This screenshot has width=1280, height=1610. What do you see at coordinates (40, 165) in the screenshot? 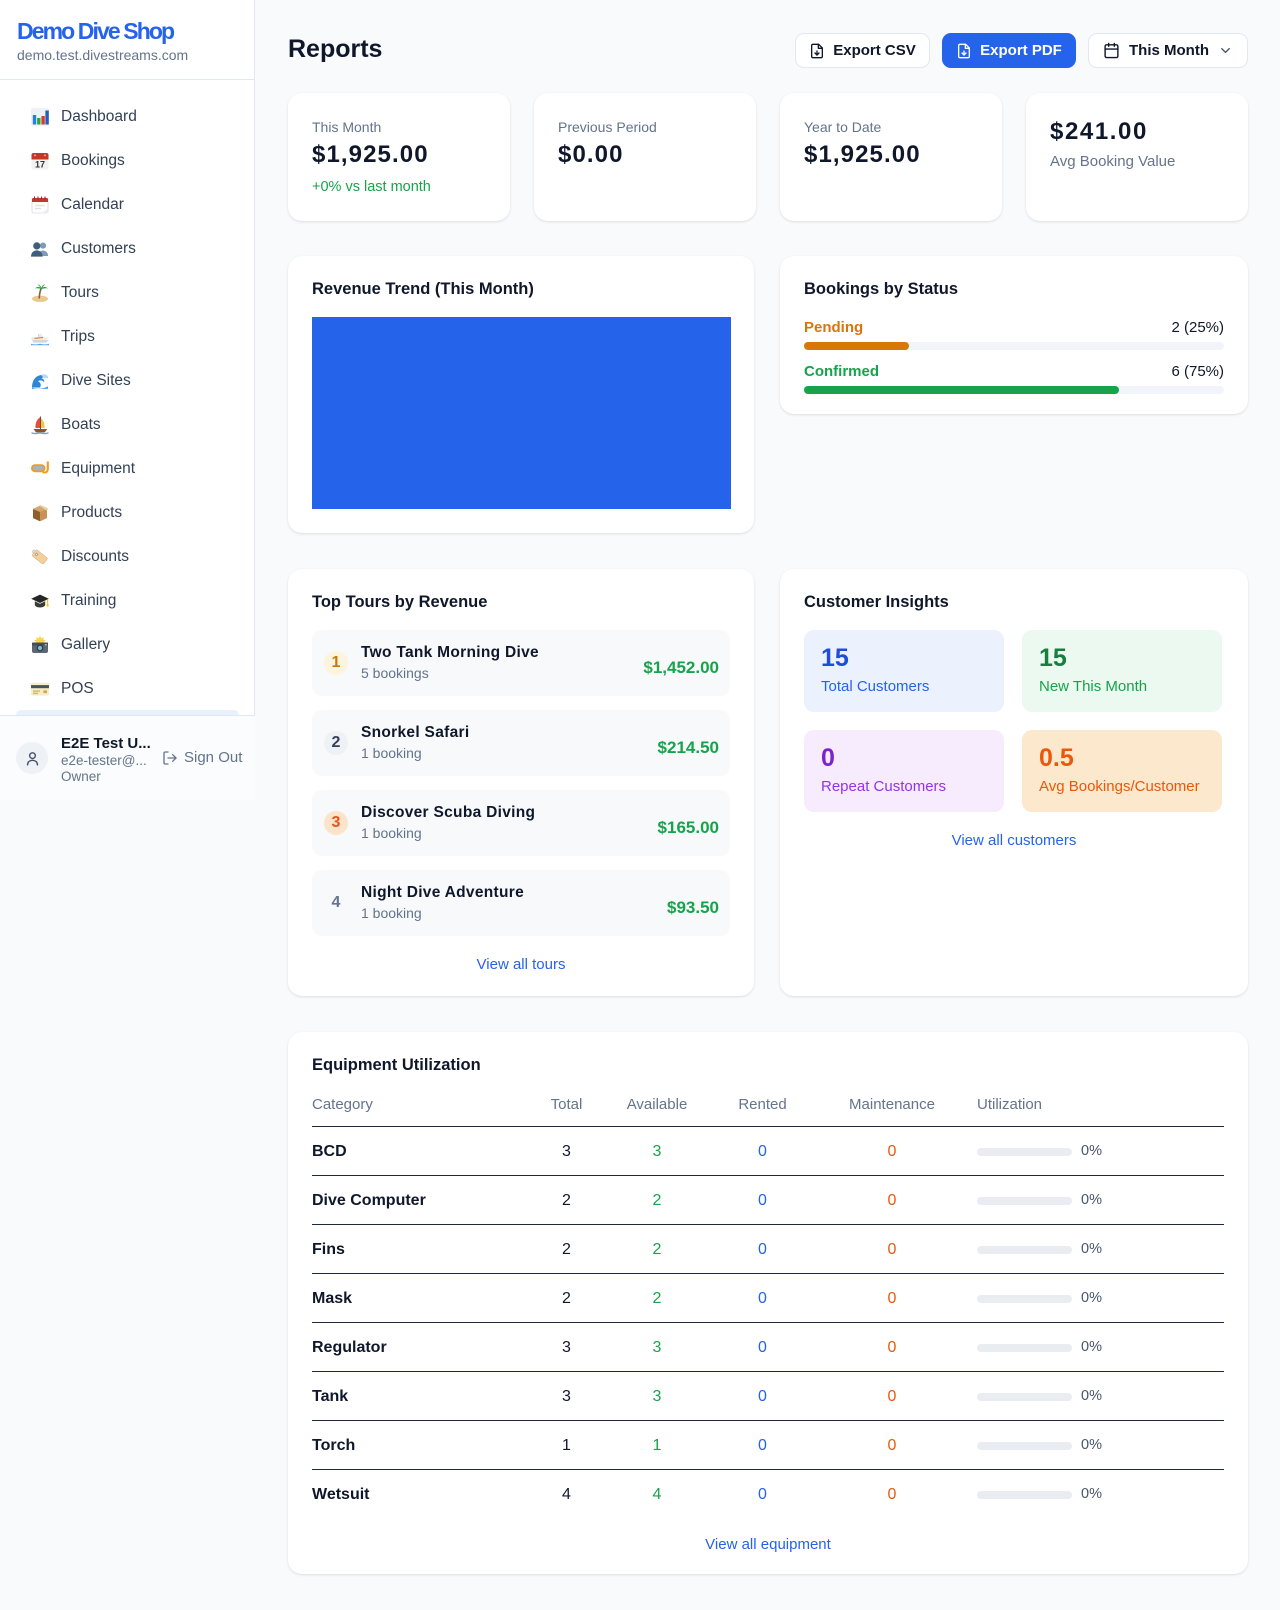
I see `svg-text: 17` at bounding box center [40, 165].